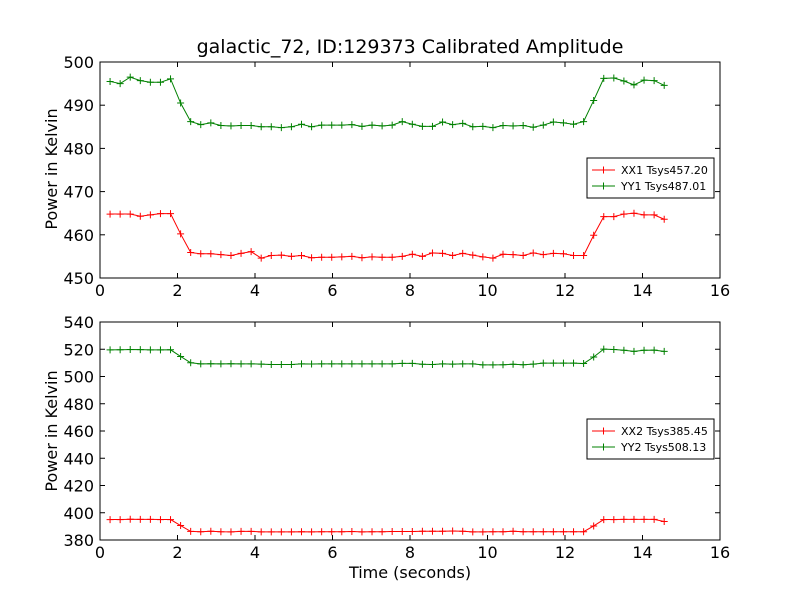 The height and width of the screenshot is (600, 800). I want to click on bottom-chart-ytick-label: 500, so click(78, 377).